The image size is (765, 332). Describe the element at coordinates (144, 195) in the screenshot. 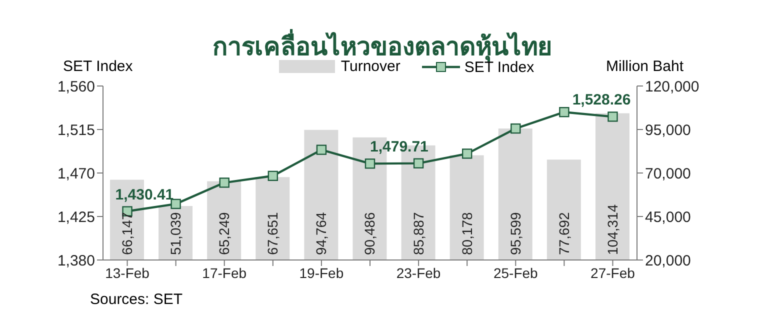

I see `data-label: 1,430.41` at that location.